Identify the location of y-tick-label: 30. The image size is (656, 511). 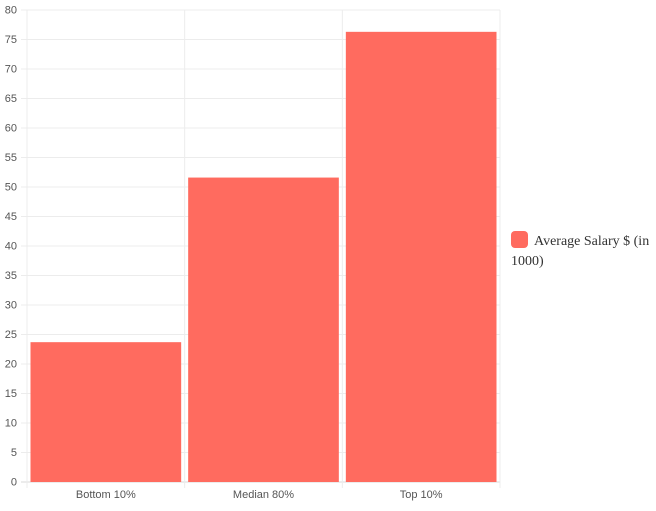
(11, 306).